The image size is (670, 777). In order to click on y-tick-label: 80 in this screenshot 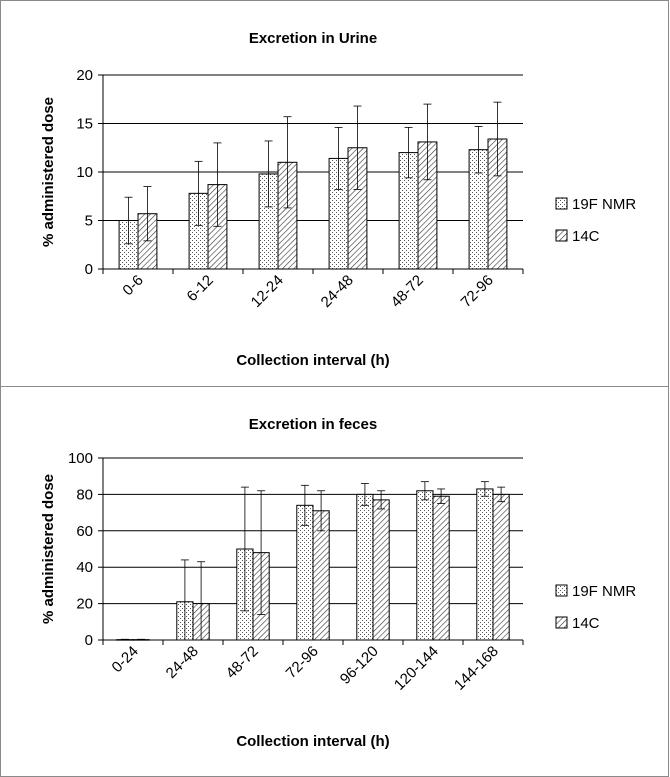, I will do `click(84, 494)`.